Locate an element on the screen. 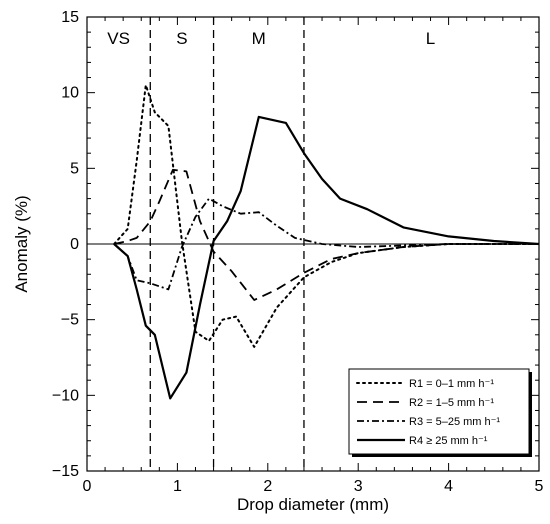 Image resolution: width=550 pixels, height=524 pixels. y-tick-label: 0 is located at coordinates (74, 244).